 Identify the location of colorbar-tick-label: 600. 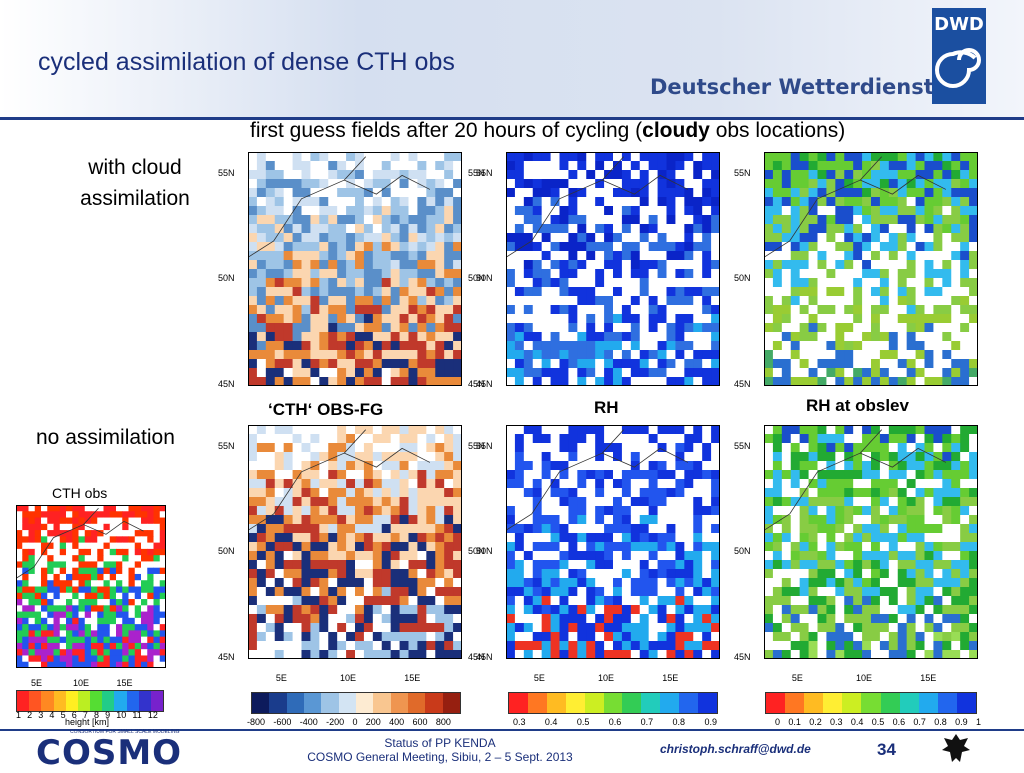
(420, 722).